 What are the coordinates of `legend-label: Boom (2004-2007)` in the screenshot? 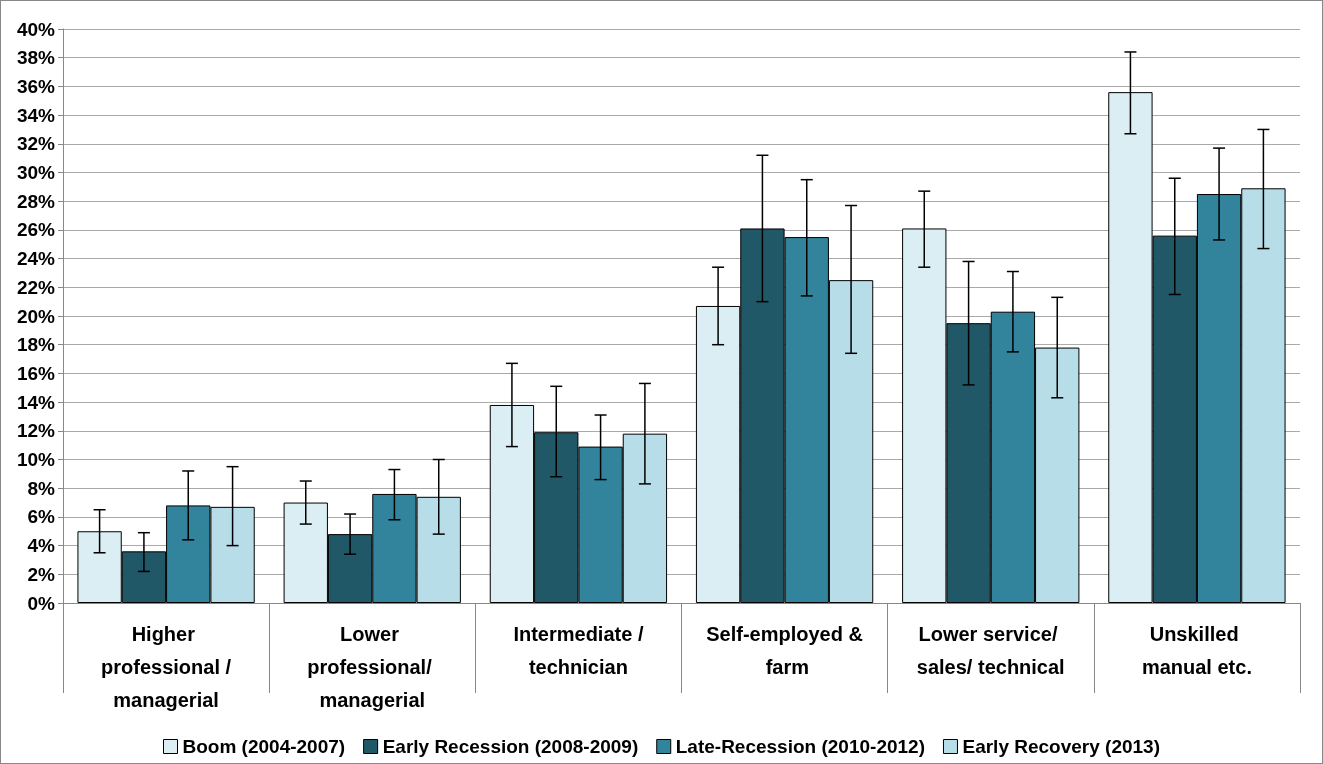 It's located at (264, 746).